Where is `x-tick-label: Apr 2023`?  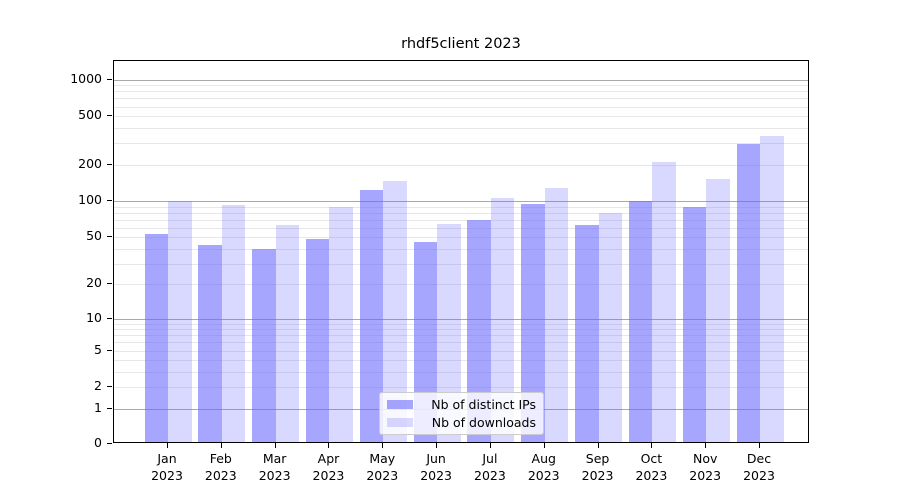 x-tick-label: Apr 2023 is located at coordinates (328, 467).